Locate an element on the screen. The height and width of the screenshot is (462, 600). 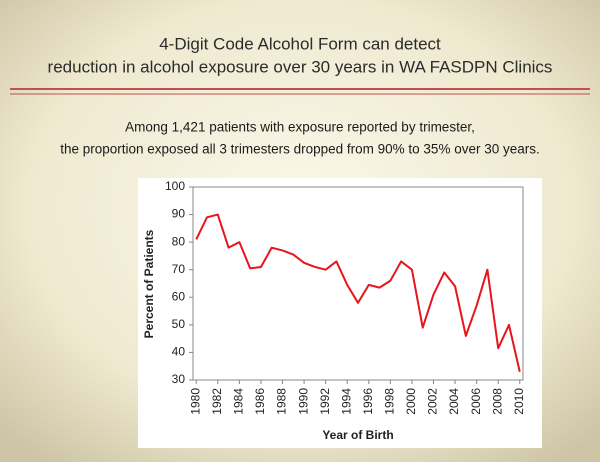
y-tick-label: 50 is located at coordinates (179, 324).